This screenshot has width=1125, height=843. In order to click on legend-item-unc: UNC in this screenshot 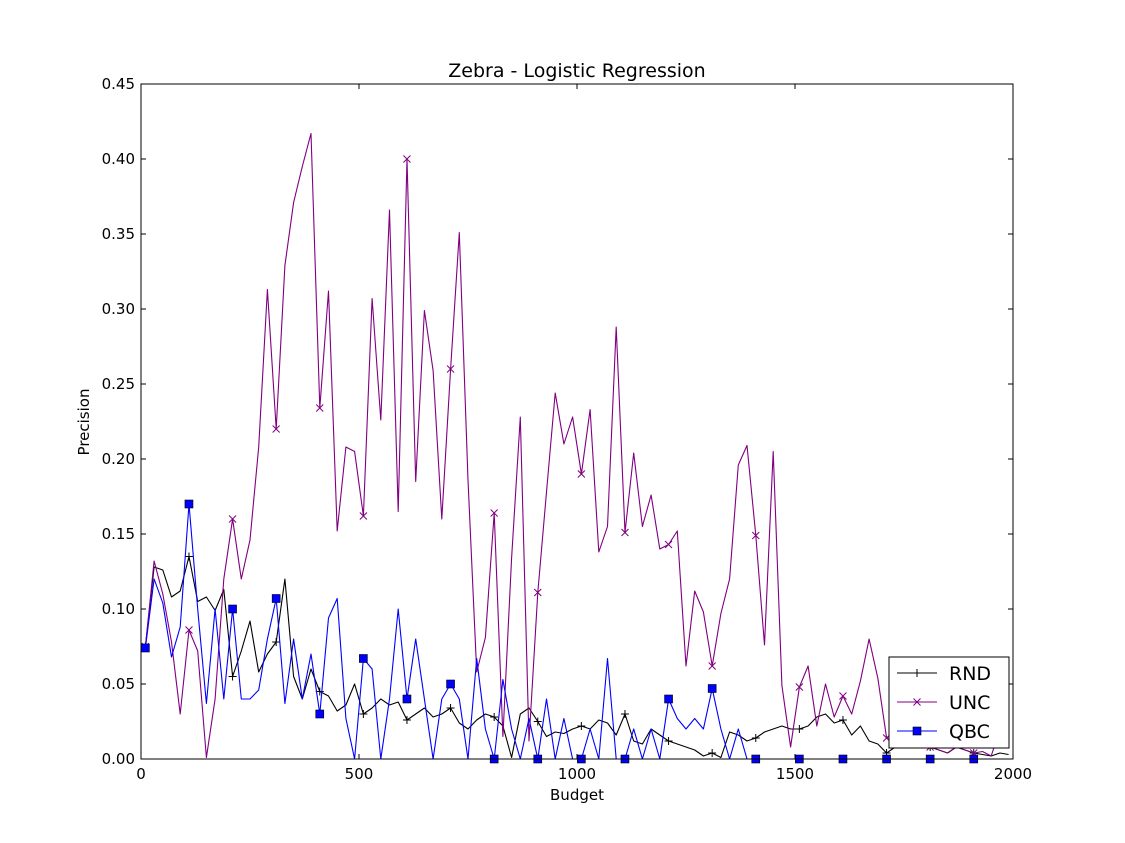, I will do `click(943, 703)`.